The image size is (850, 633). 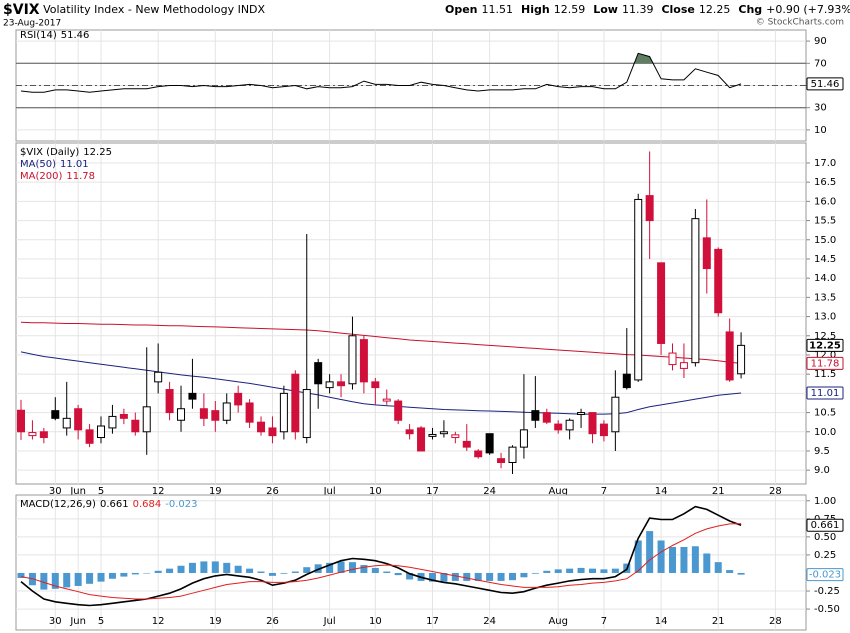 What do you see at coordinates (715, 9) in the screenshot?
I see `quote-value: 12.25` at bounding box center [715, 9].